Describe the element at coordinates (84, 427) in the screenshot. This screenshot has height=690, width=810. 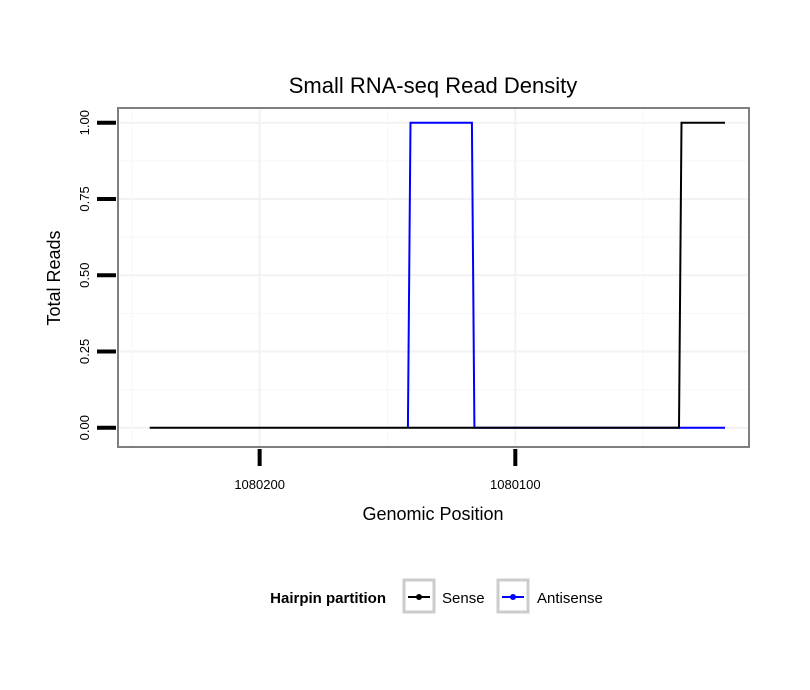
I see `y-tick-label: 0.00` at that location.